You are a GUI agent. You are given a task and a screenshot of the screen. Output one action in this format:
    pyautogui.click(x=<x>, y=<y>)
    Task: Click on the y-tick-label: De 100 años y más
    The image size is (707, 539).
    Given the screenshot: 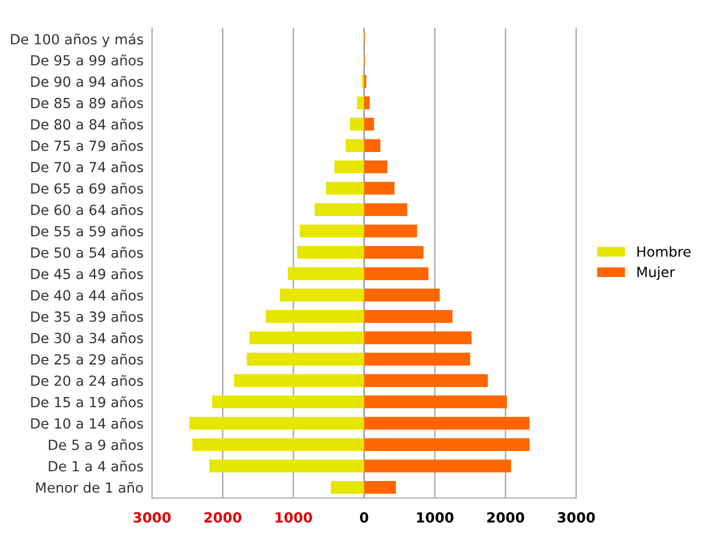 What is the action you would take?
    pyautogui.click(x=77, y=40)
    